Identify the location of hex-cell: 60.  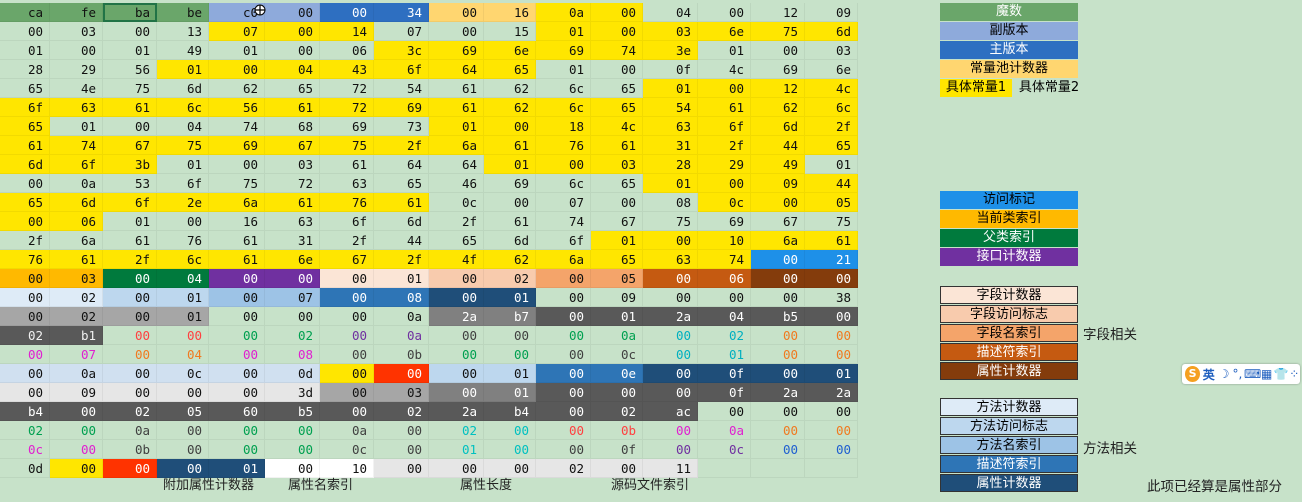
(237, 411).